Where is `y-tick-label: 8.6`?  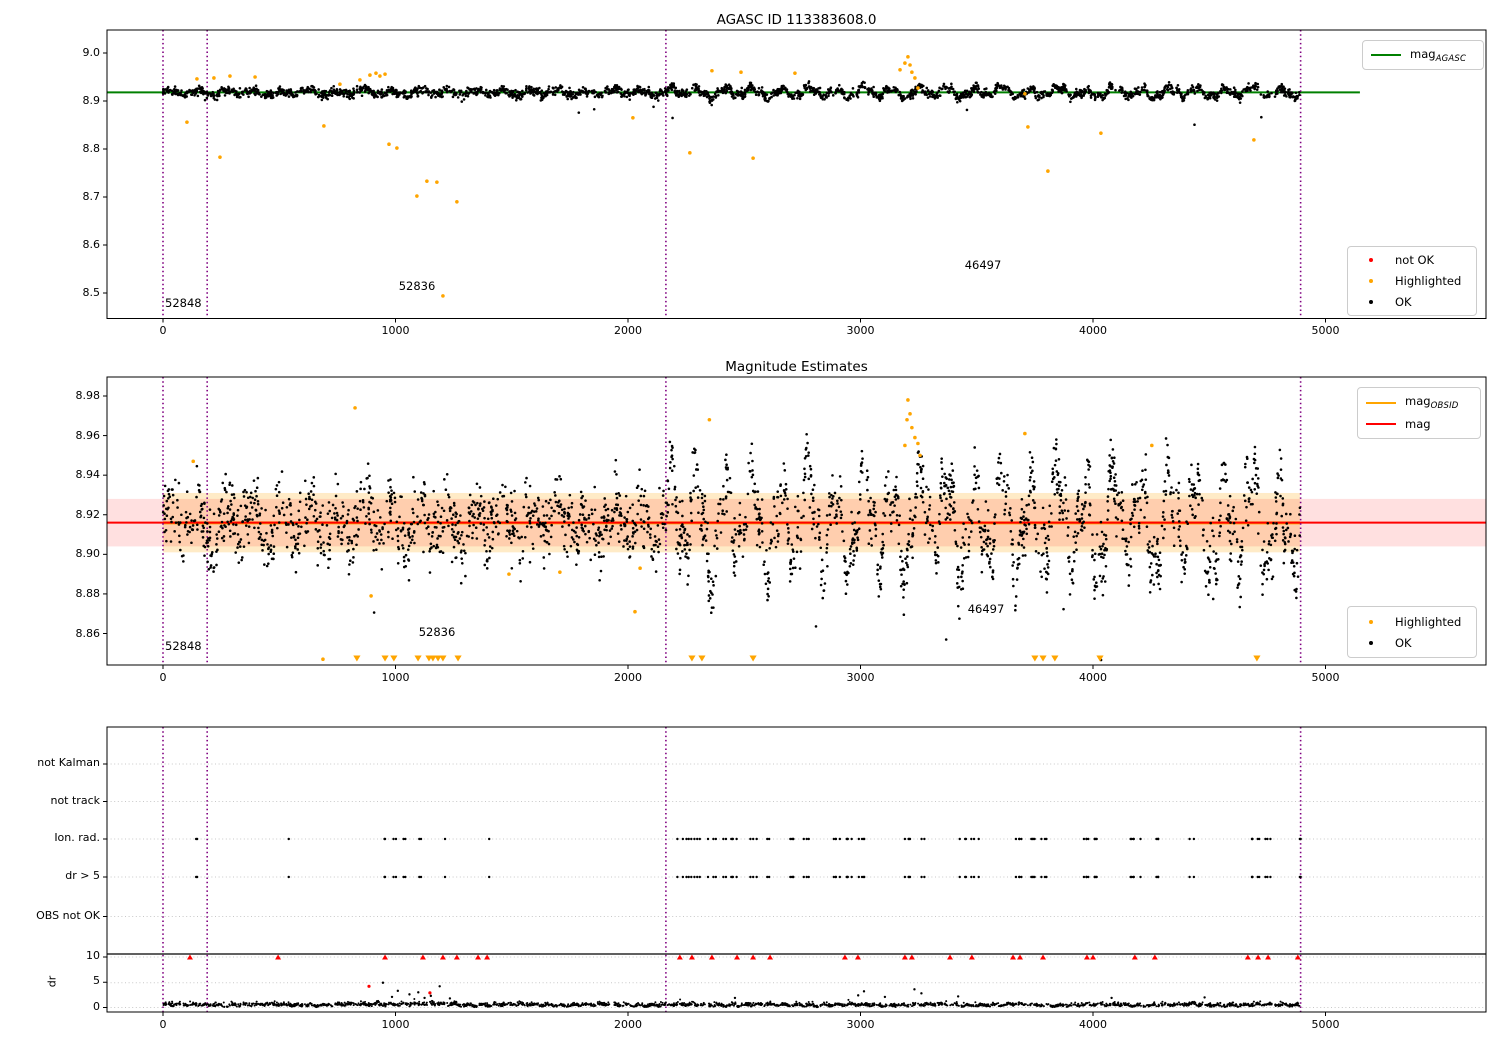 y-tick-label: 8.6 is located at coordinates (91, 244).